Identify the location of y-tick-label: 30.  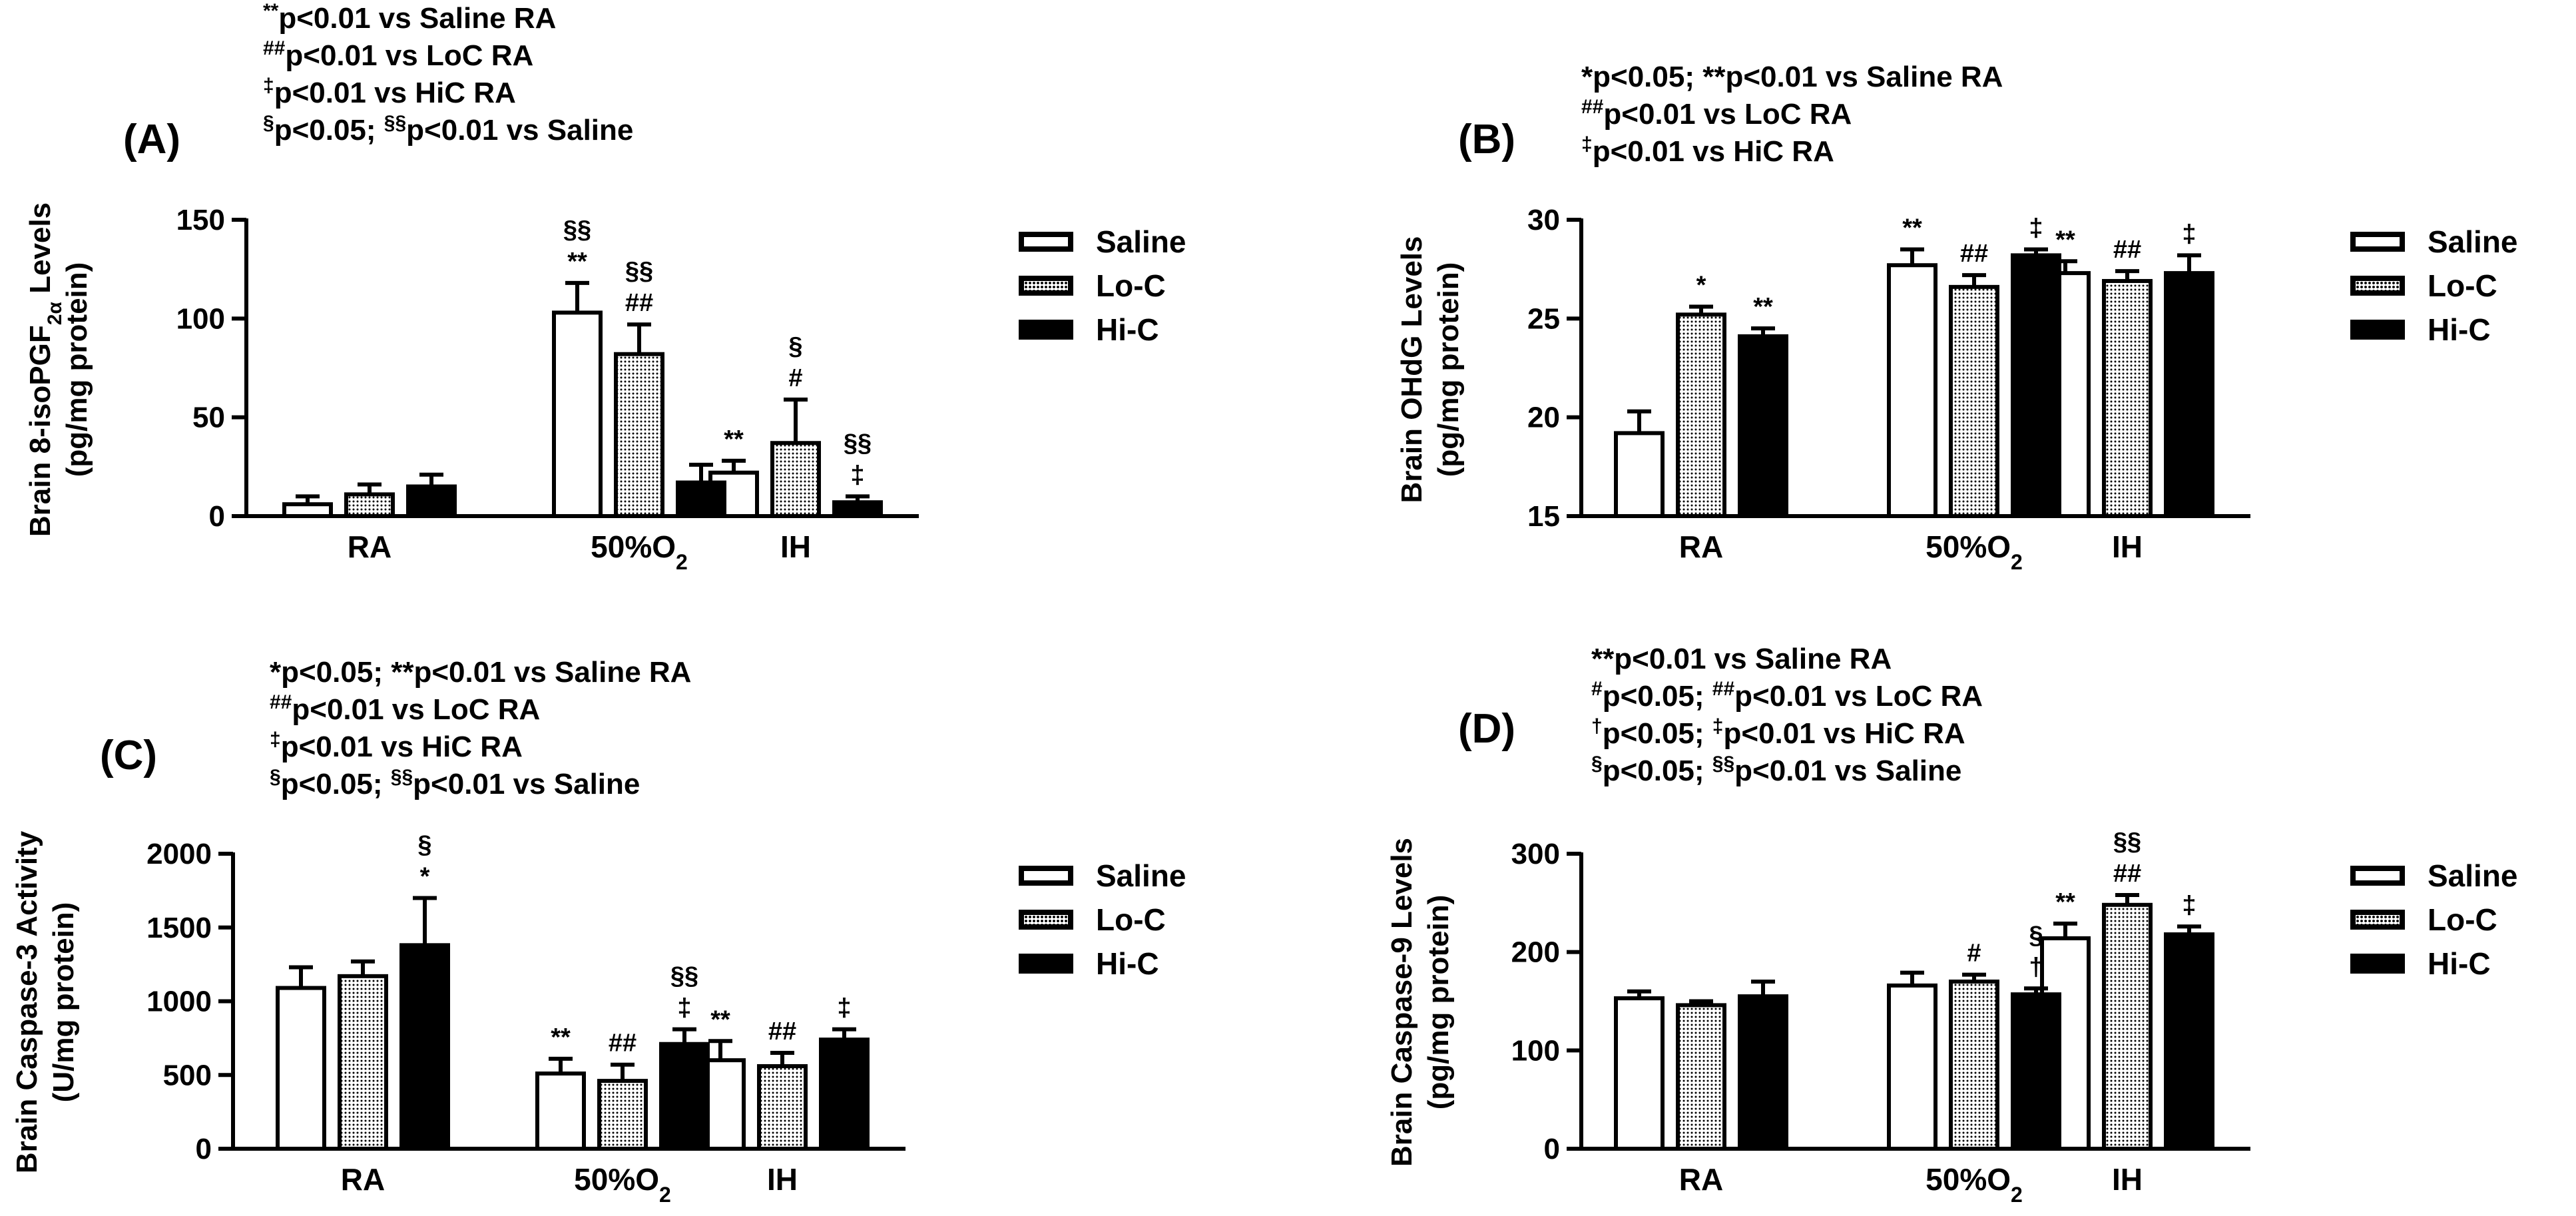
(1544, 220).